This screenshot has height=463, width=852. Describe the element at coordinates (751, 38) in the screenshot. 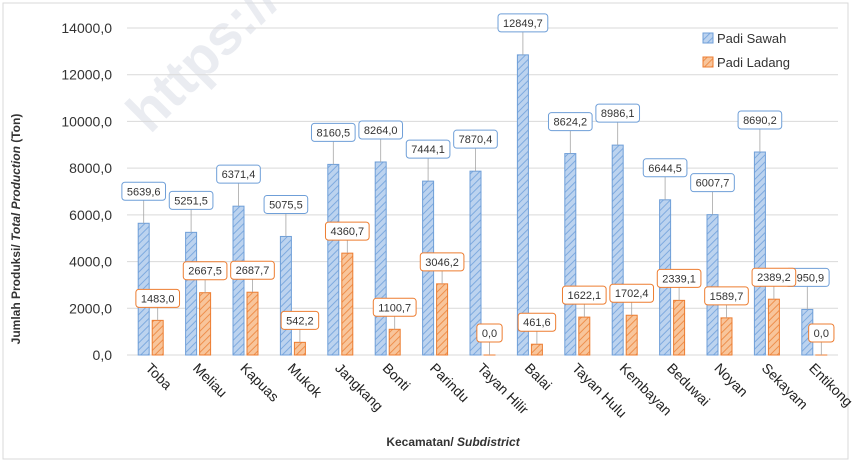

I see `legend-label-sawah: Padi Sawah` at that location.